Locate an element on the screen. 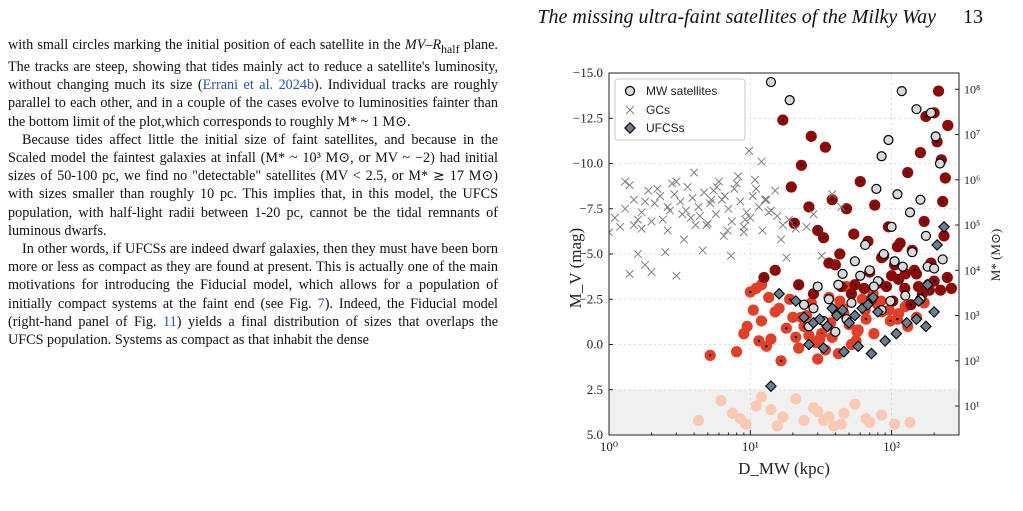  y2-tick-label: 10⁶ is located at coordinates (972, 180).